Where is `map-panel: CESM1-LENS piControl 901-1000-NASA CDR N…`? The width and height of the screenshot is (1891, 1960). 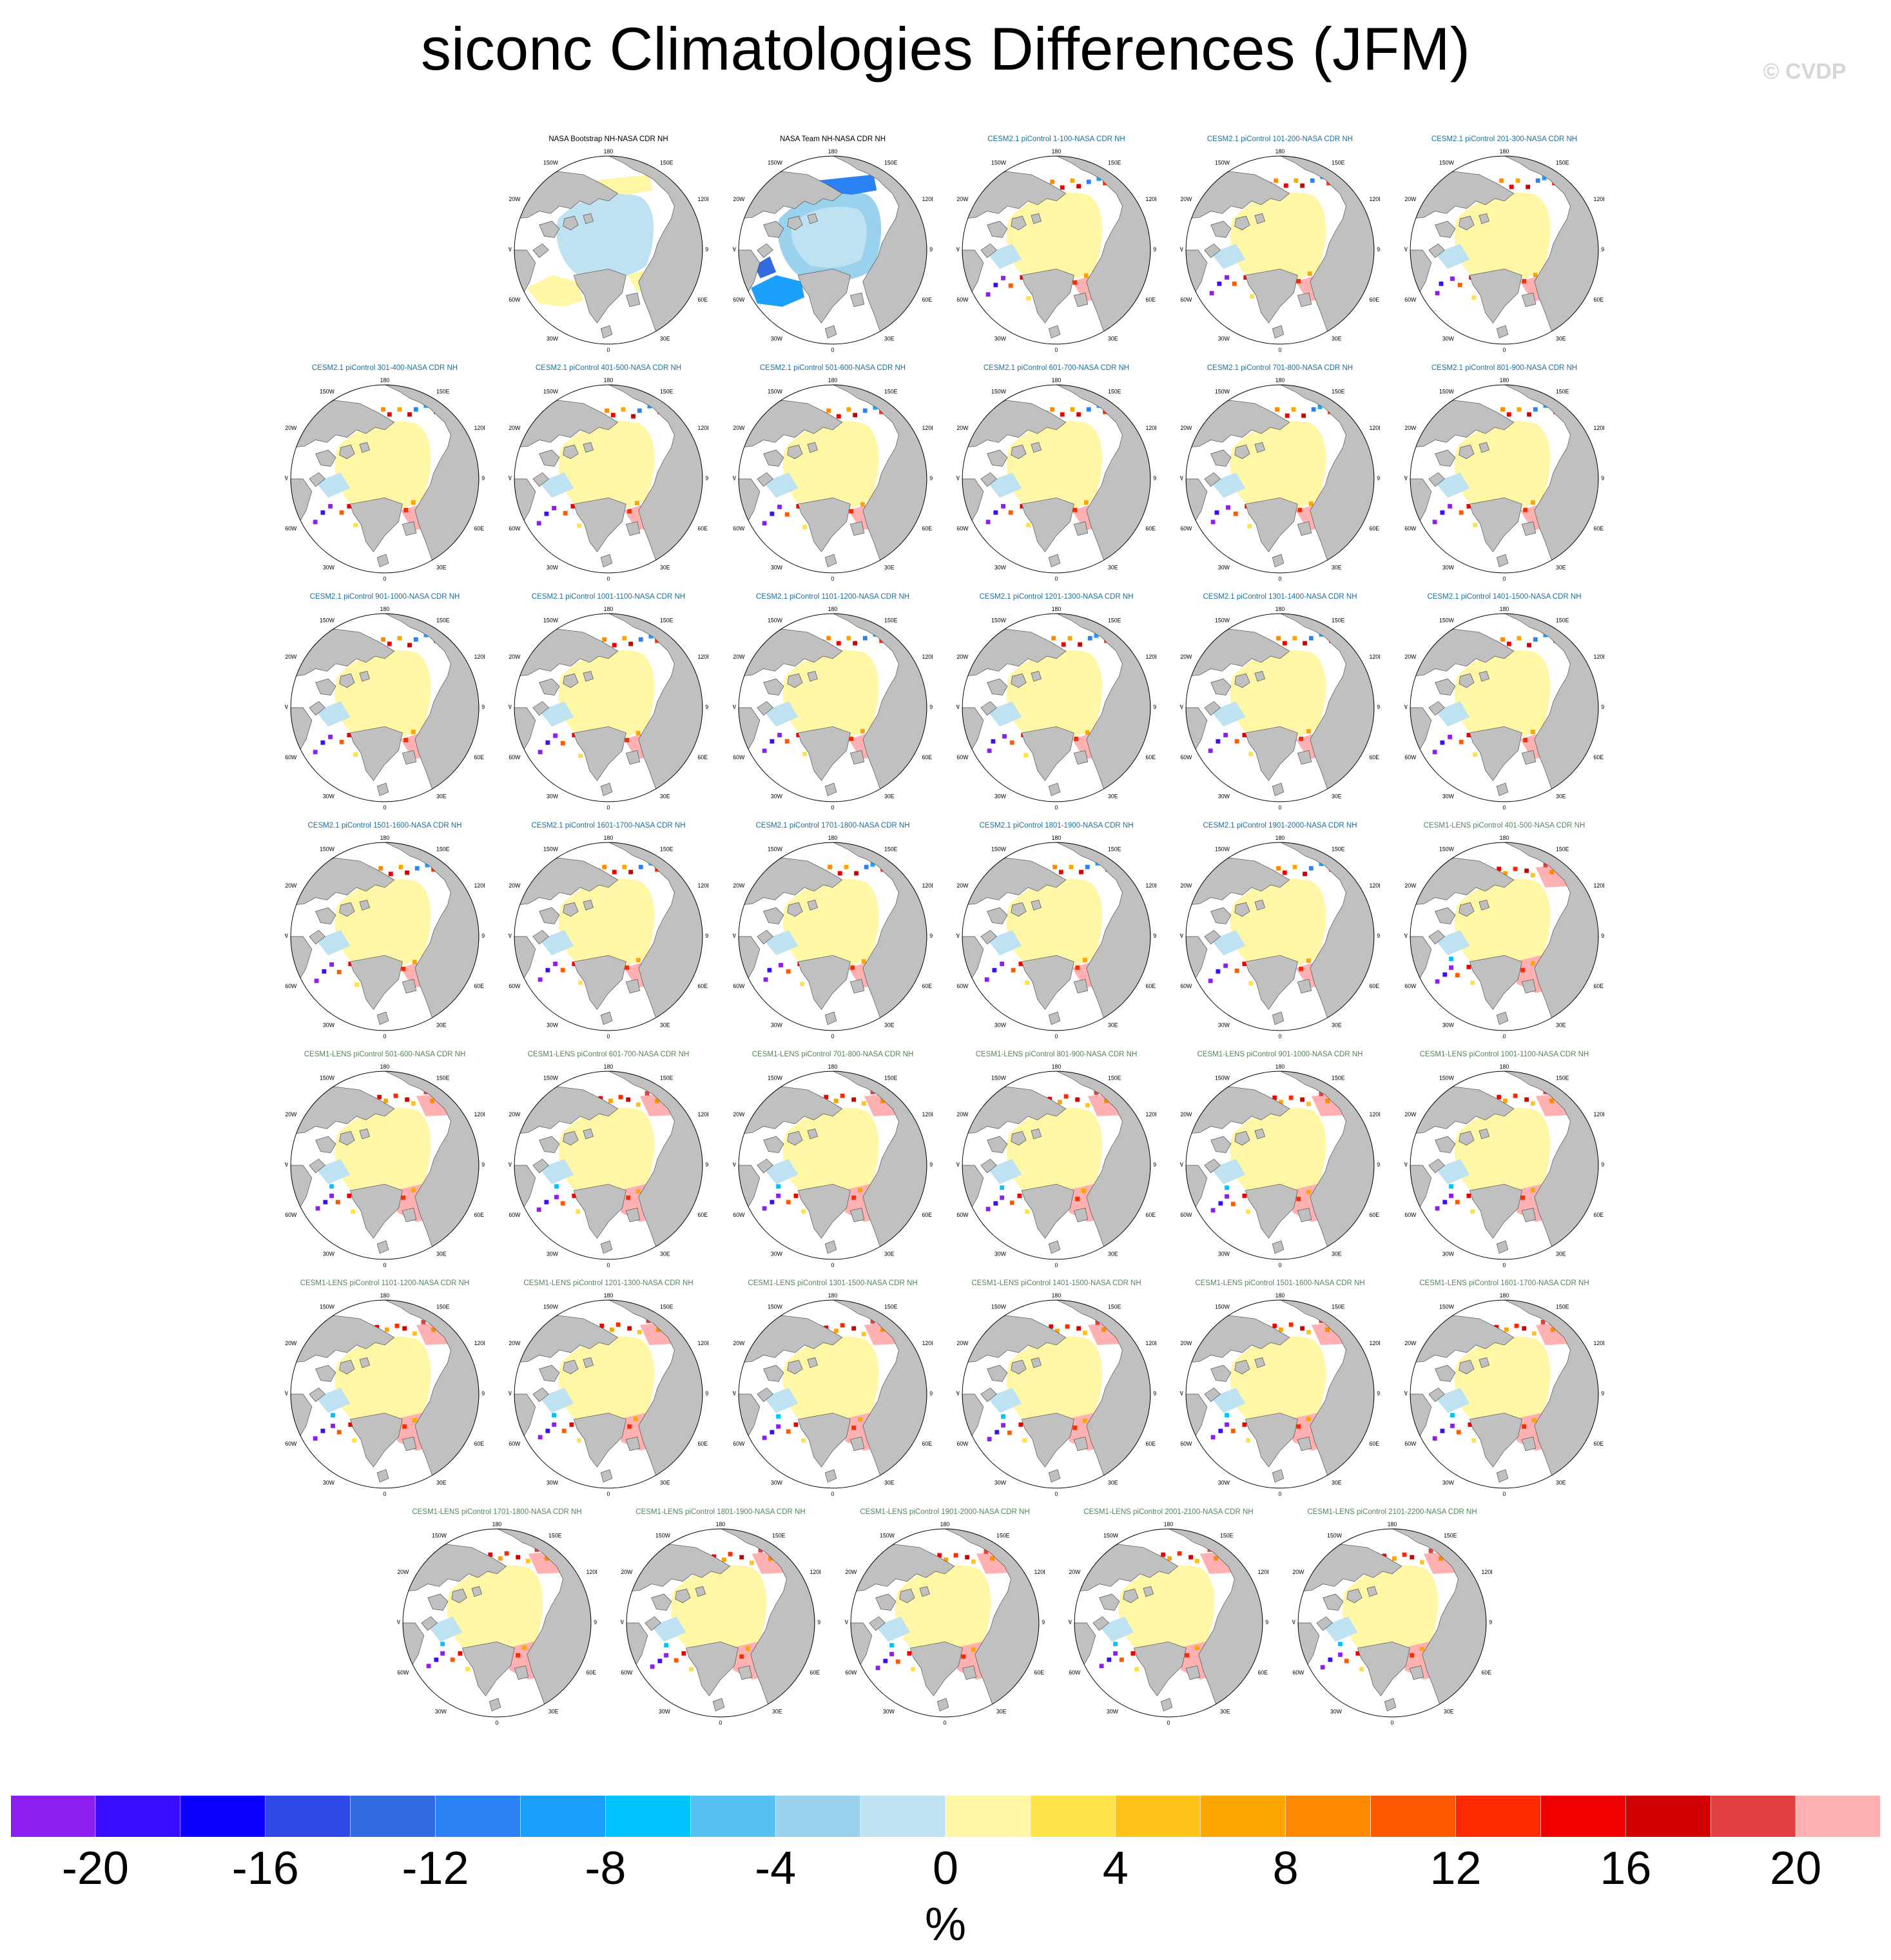 map-panel: CESM1-LENS piControl 901-1000-NASA CDR N… is located at coordinates (1280, 1163).